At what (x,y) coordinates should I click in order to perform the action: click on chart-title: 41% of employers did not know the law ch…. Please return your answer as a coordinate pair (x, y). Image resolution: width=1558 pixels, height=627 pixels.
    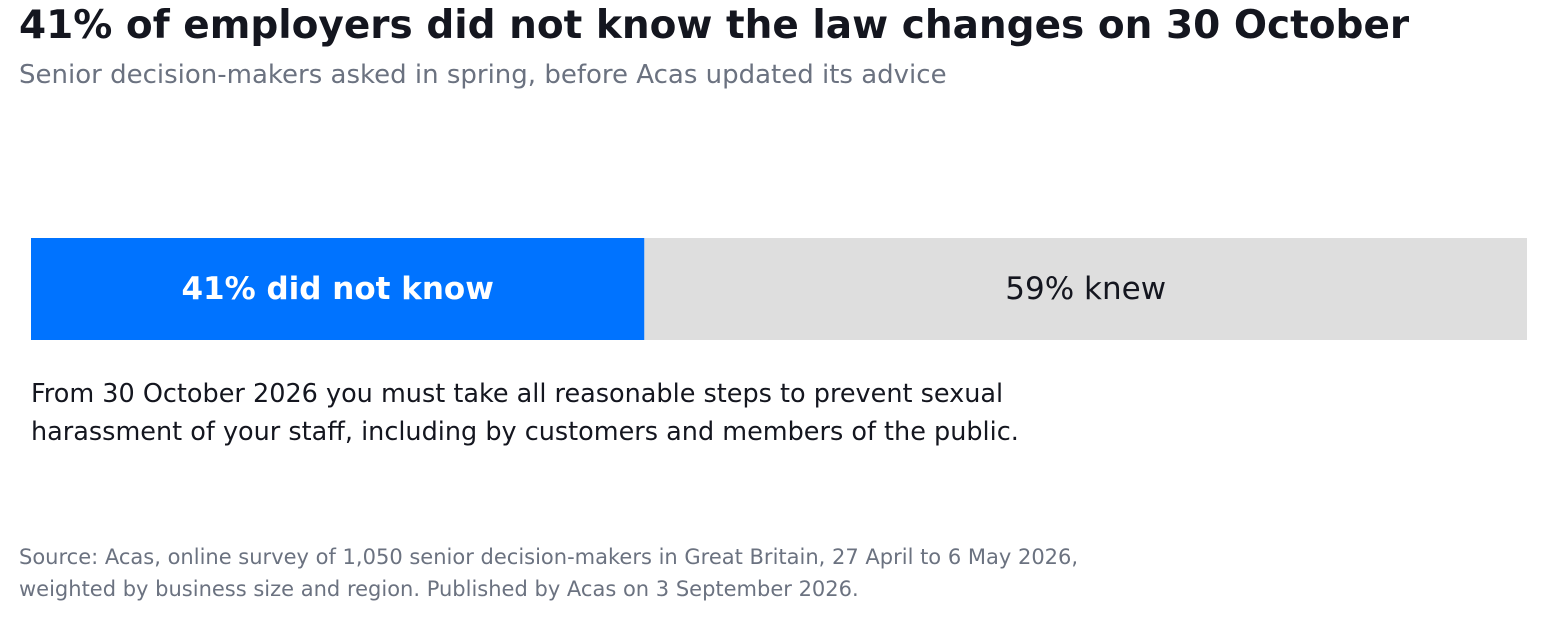
    Looking at the image, I should click on (714, 25).